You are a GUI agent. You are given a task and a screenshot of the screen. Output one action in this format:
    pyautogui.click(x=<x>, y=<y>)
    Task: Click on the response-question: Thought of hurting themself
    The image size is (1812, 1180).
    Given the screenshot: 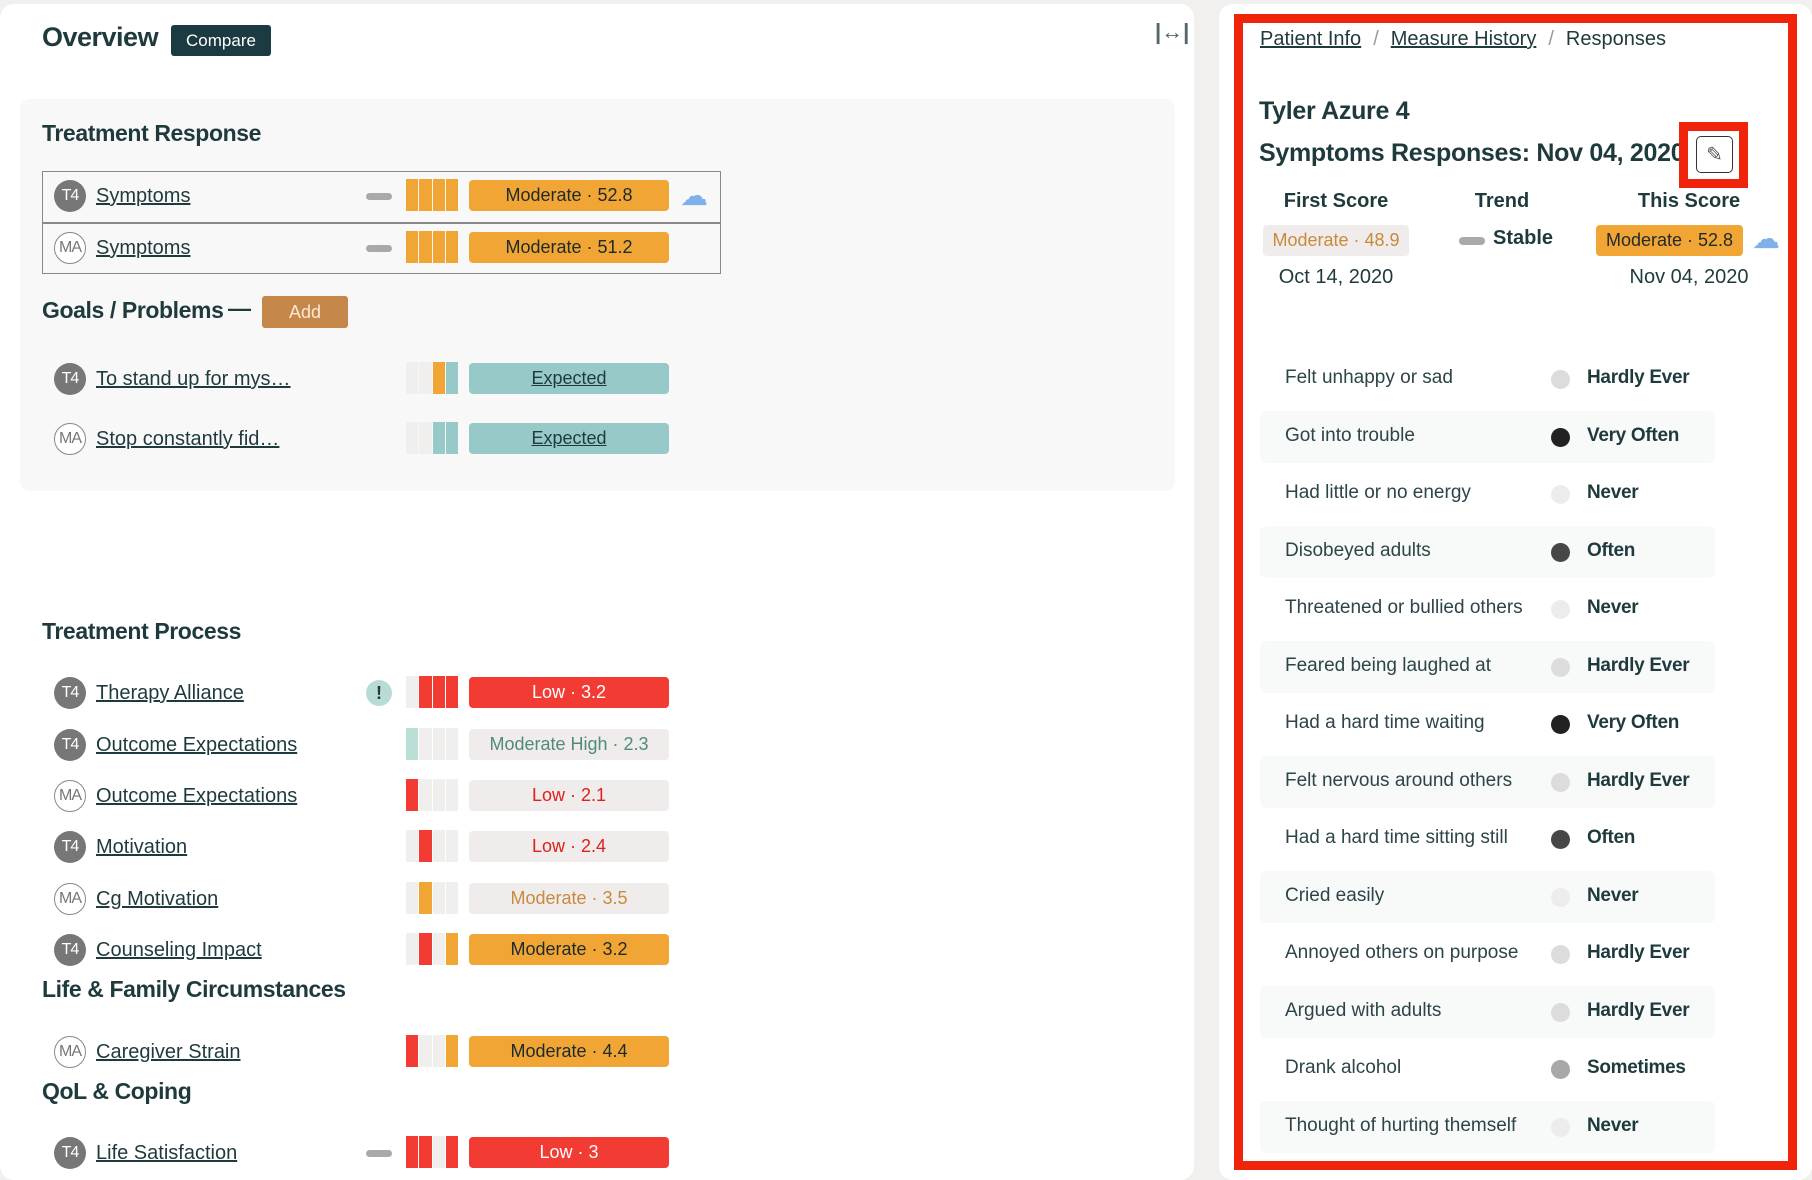 What is the action you would take?
    pyautogui.click(x=1401, y=1125)
    